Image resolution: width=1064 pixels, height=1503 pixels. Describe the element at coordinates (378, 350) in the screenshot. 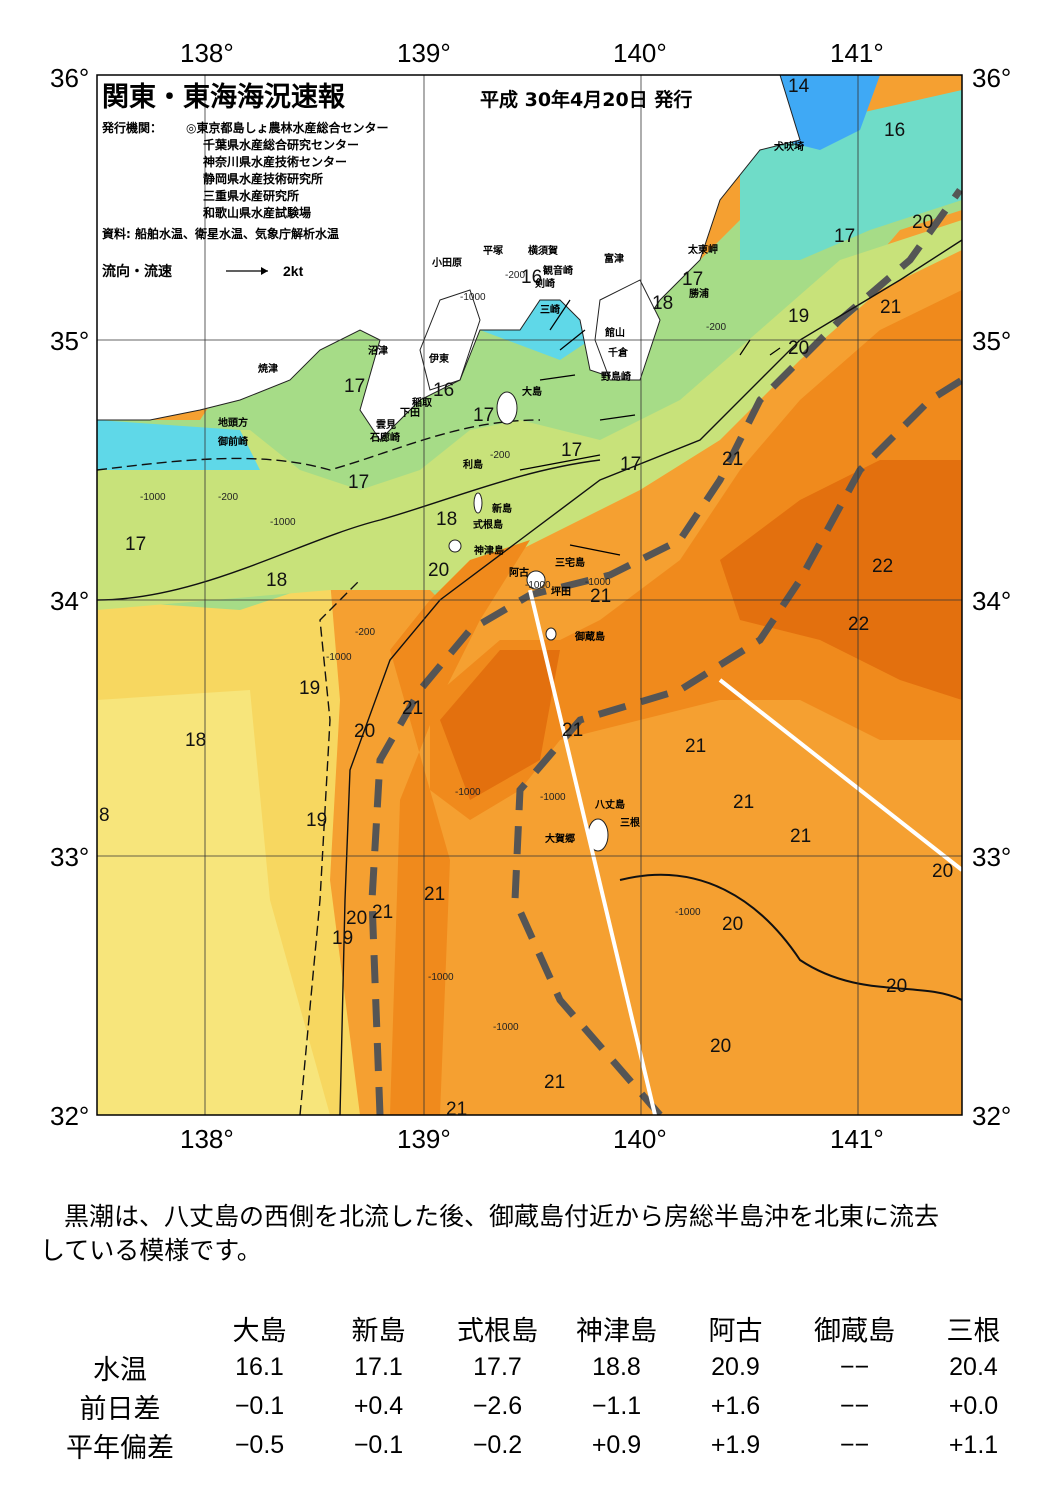

I see `place-label: 沼津` at that location.